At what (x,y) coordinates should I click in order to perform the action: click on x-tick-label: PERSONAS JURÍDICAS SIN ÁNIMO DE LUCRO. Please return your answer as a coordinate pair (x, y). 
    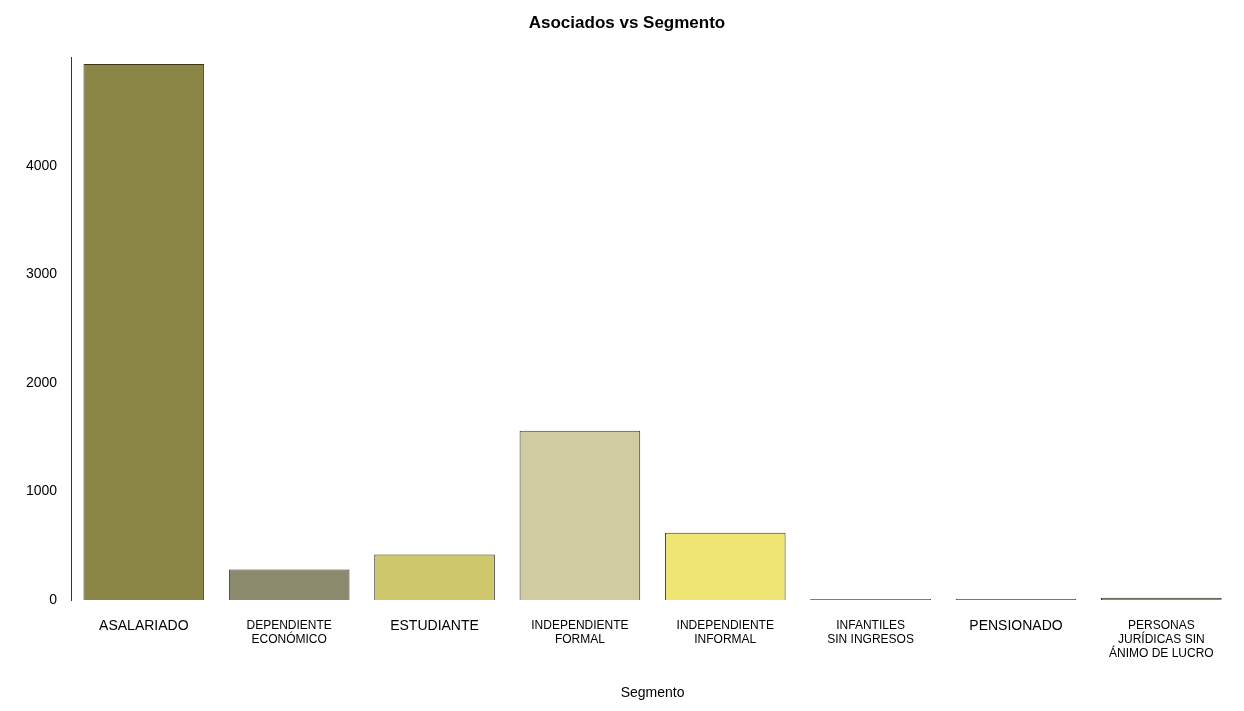
    Looking at the image, I should click on (1161, 639).